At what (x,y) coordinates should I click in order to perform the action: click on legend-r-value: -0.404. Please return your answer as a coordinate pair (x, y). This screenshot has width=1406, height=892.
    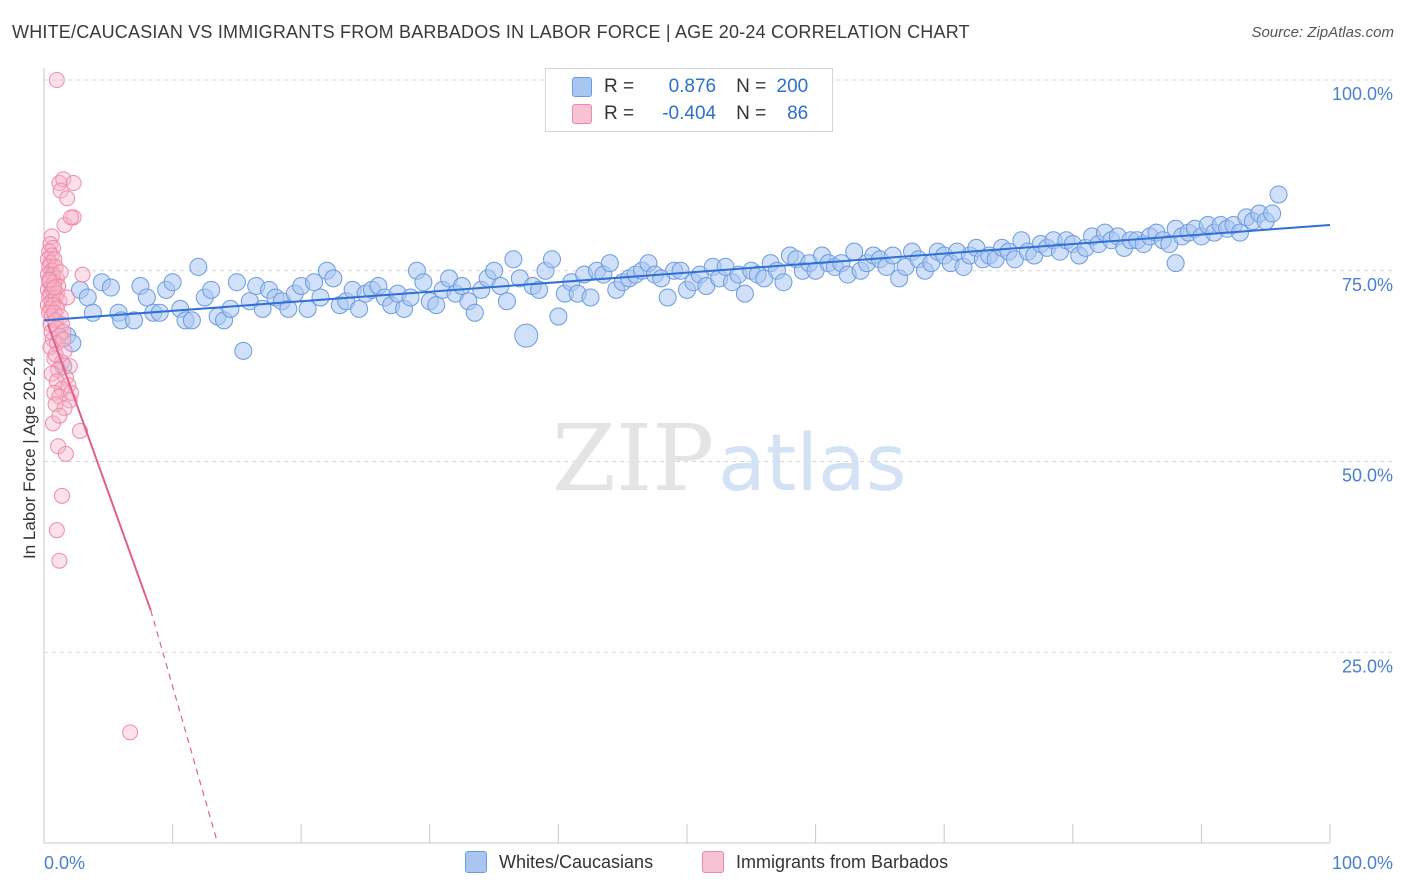
    Looking at the image, I should click on (689, 113).